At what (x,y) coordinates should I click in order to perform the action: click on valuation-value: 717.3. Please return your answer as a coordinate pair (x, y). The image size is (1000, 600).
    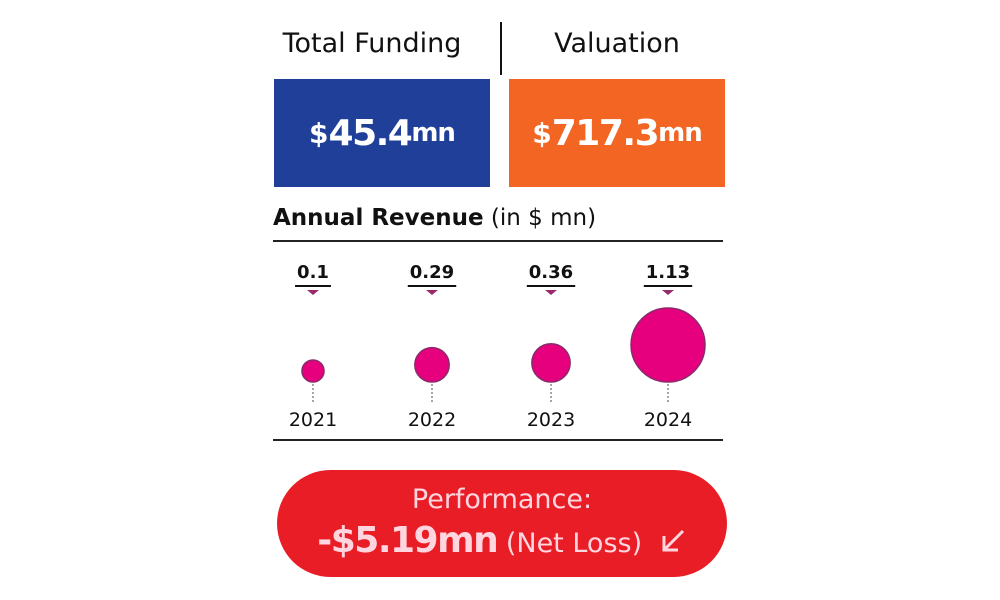
    Looking at the image, I should click on (605, 133).